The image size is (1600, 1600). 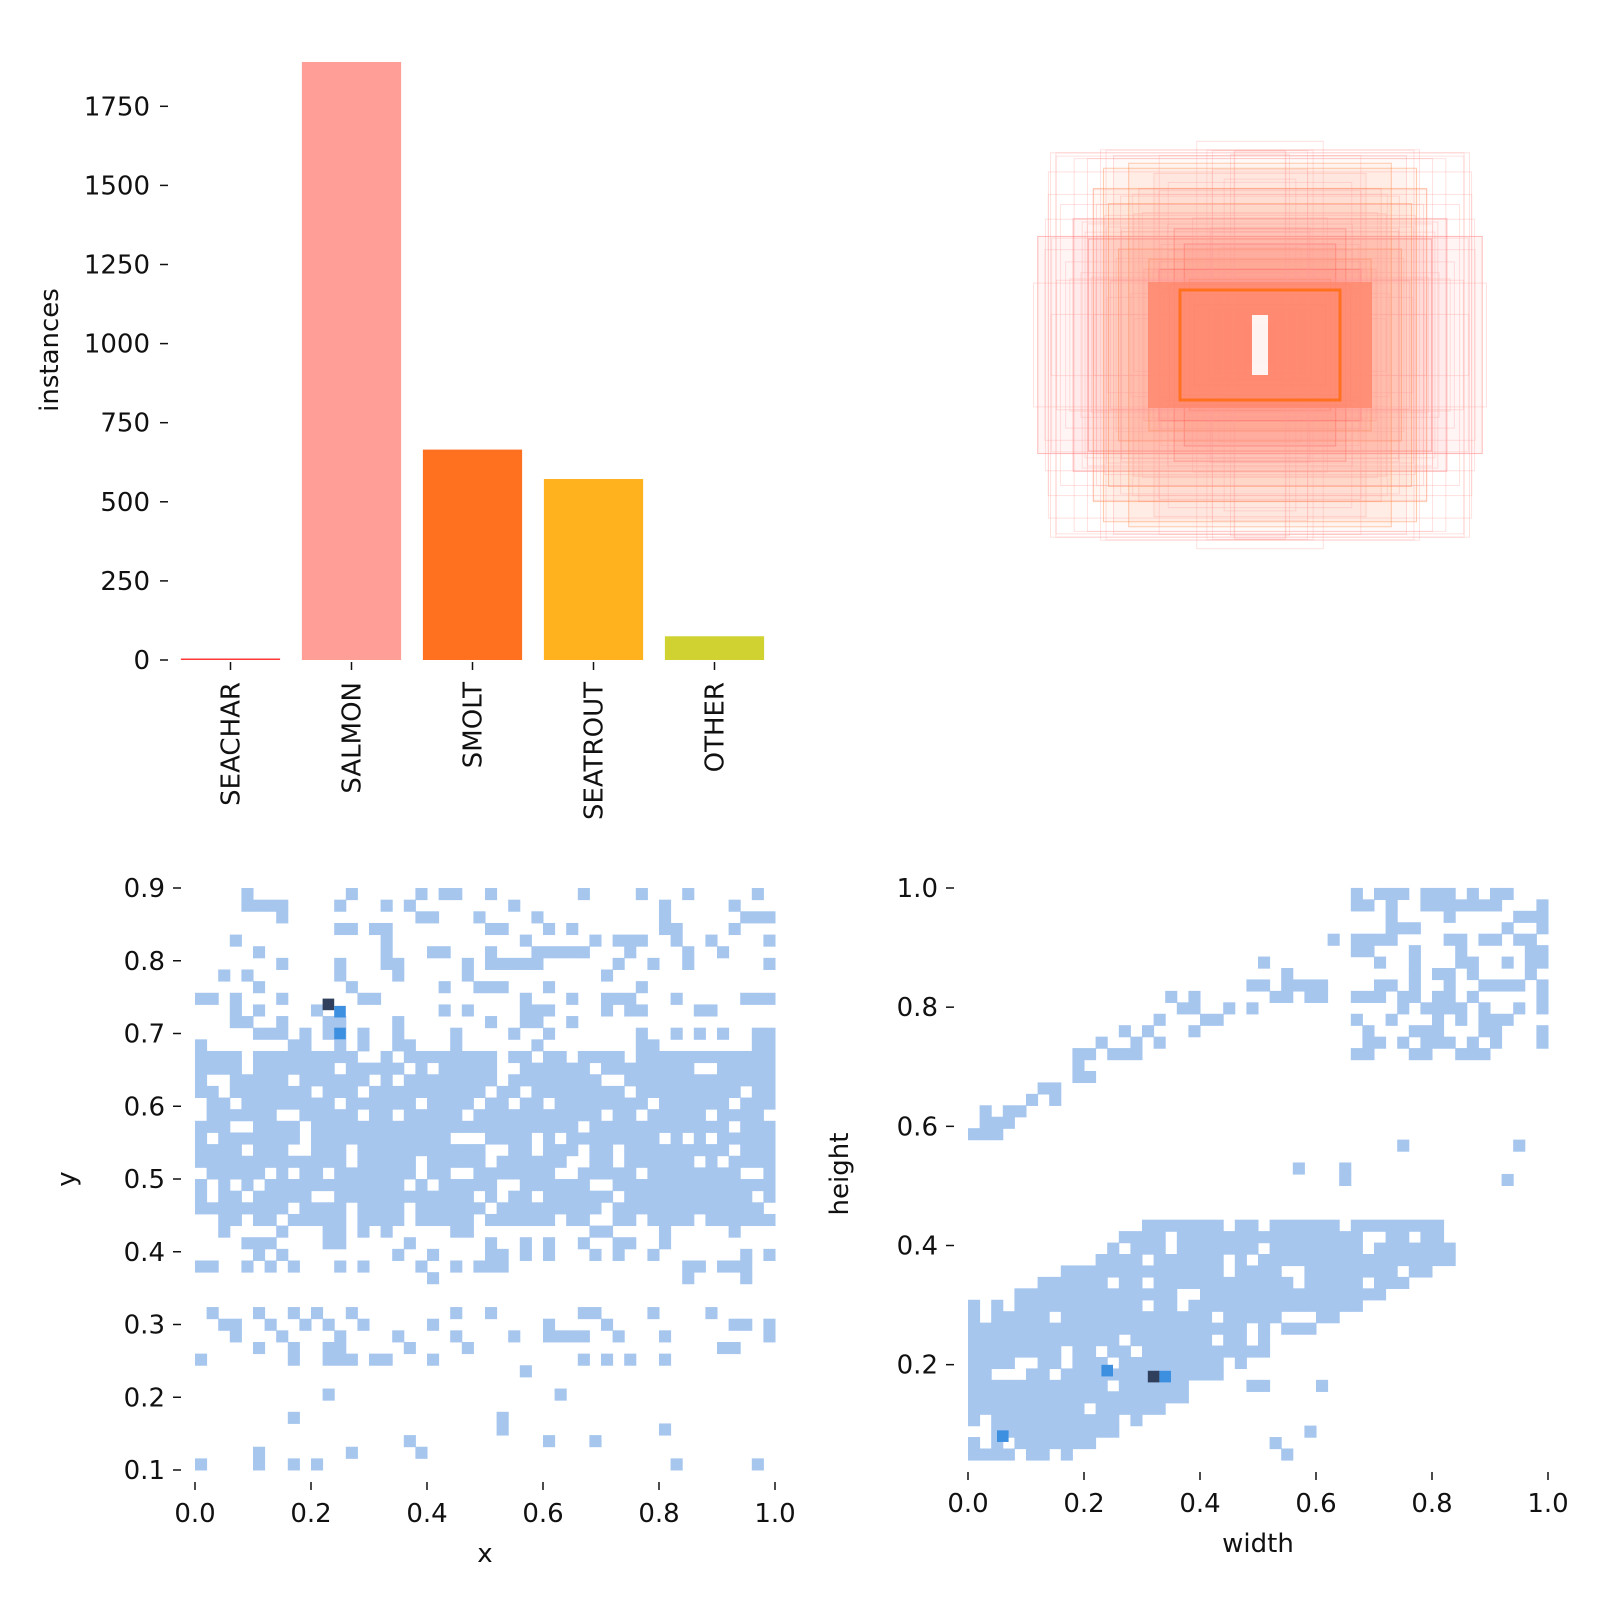 I want to click on y-tick-label: 1.0, so click(x=917, y=889).